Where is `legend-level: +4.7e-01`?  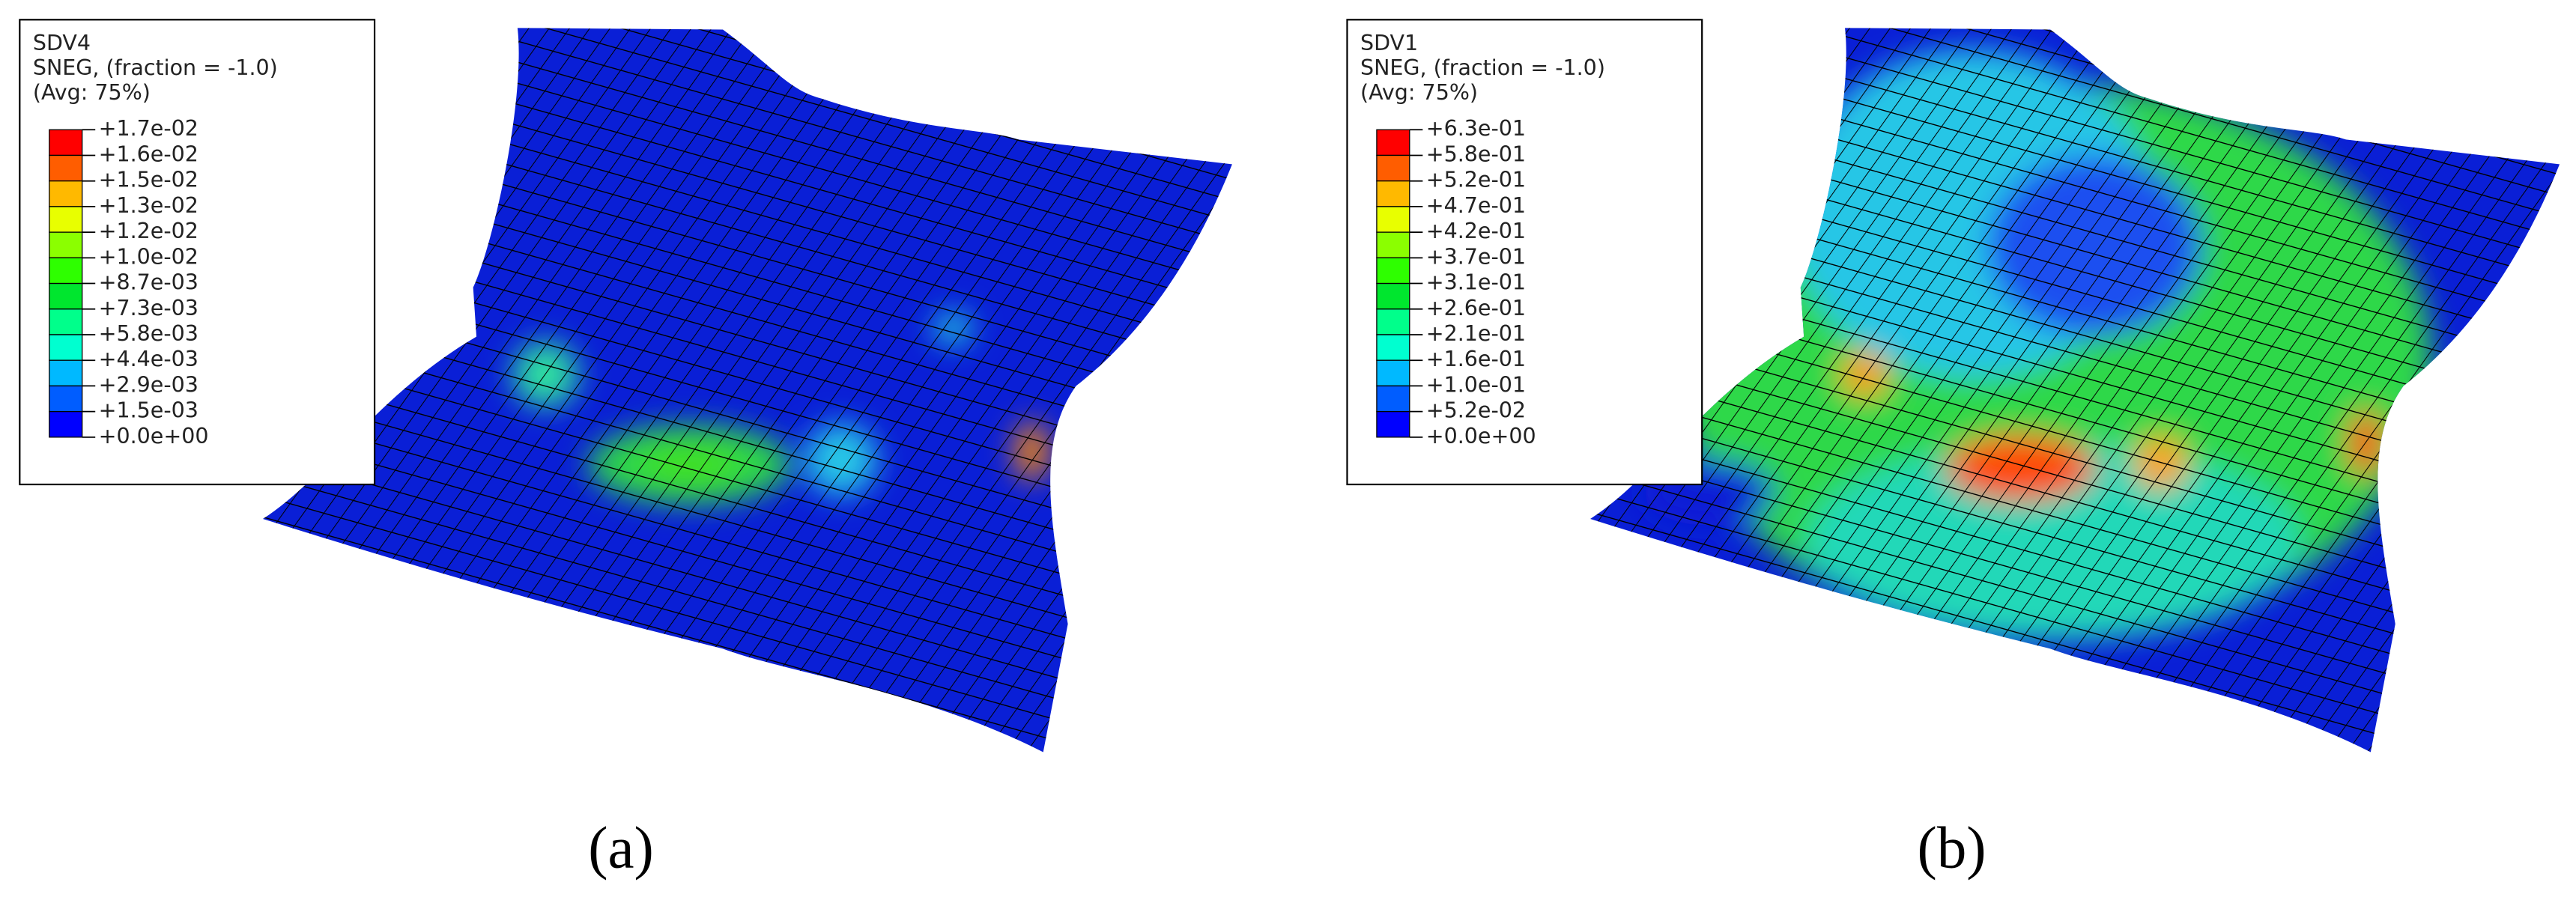
legend-level: +4.7e-01 is located at coordinates (1476, 205).